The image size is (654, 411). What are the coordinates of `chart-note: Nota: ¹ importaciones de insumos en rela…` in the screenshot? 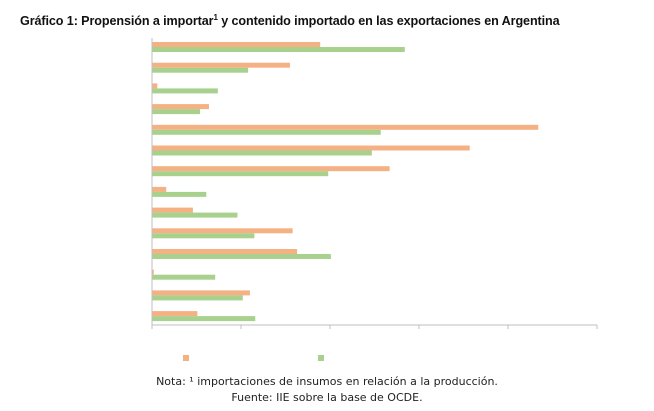 It's located at (327, 381).